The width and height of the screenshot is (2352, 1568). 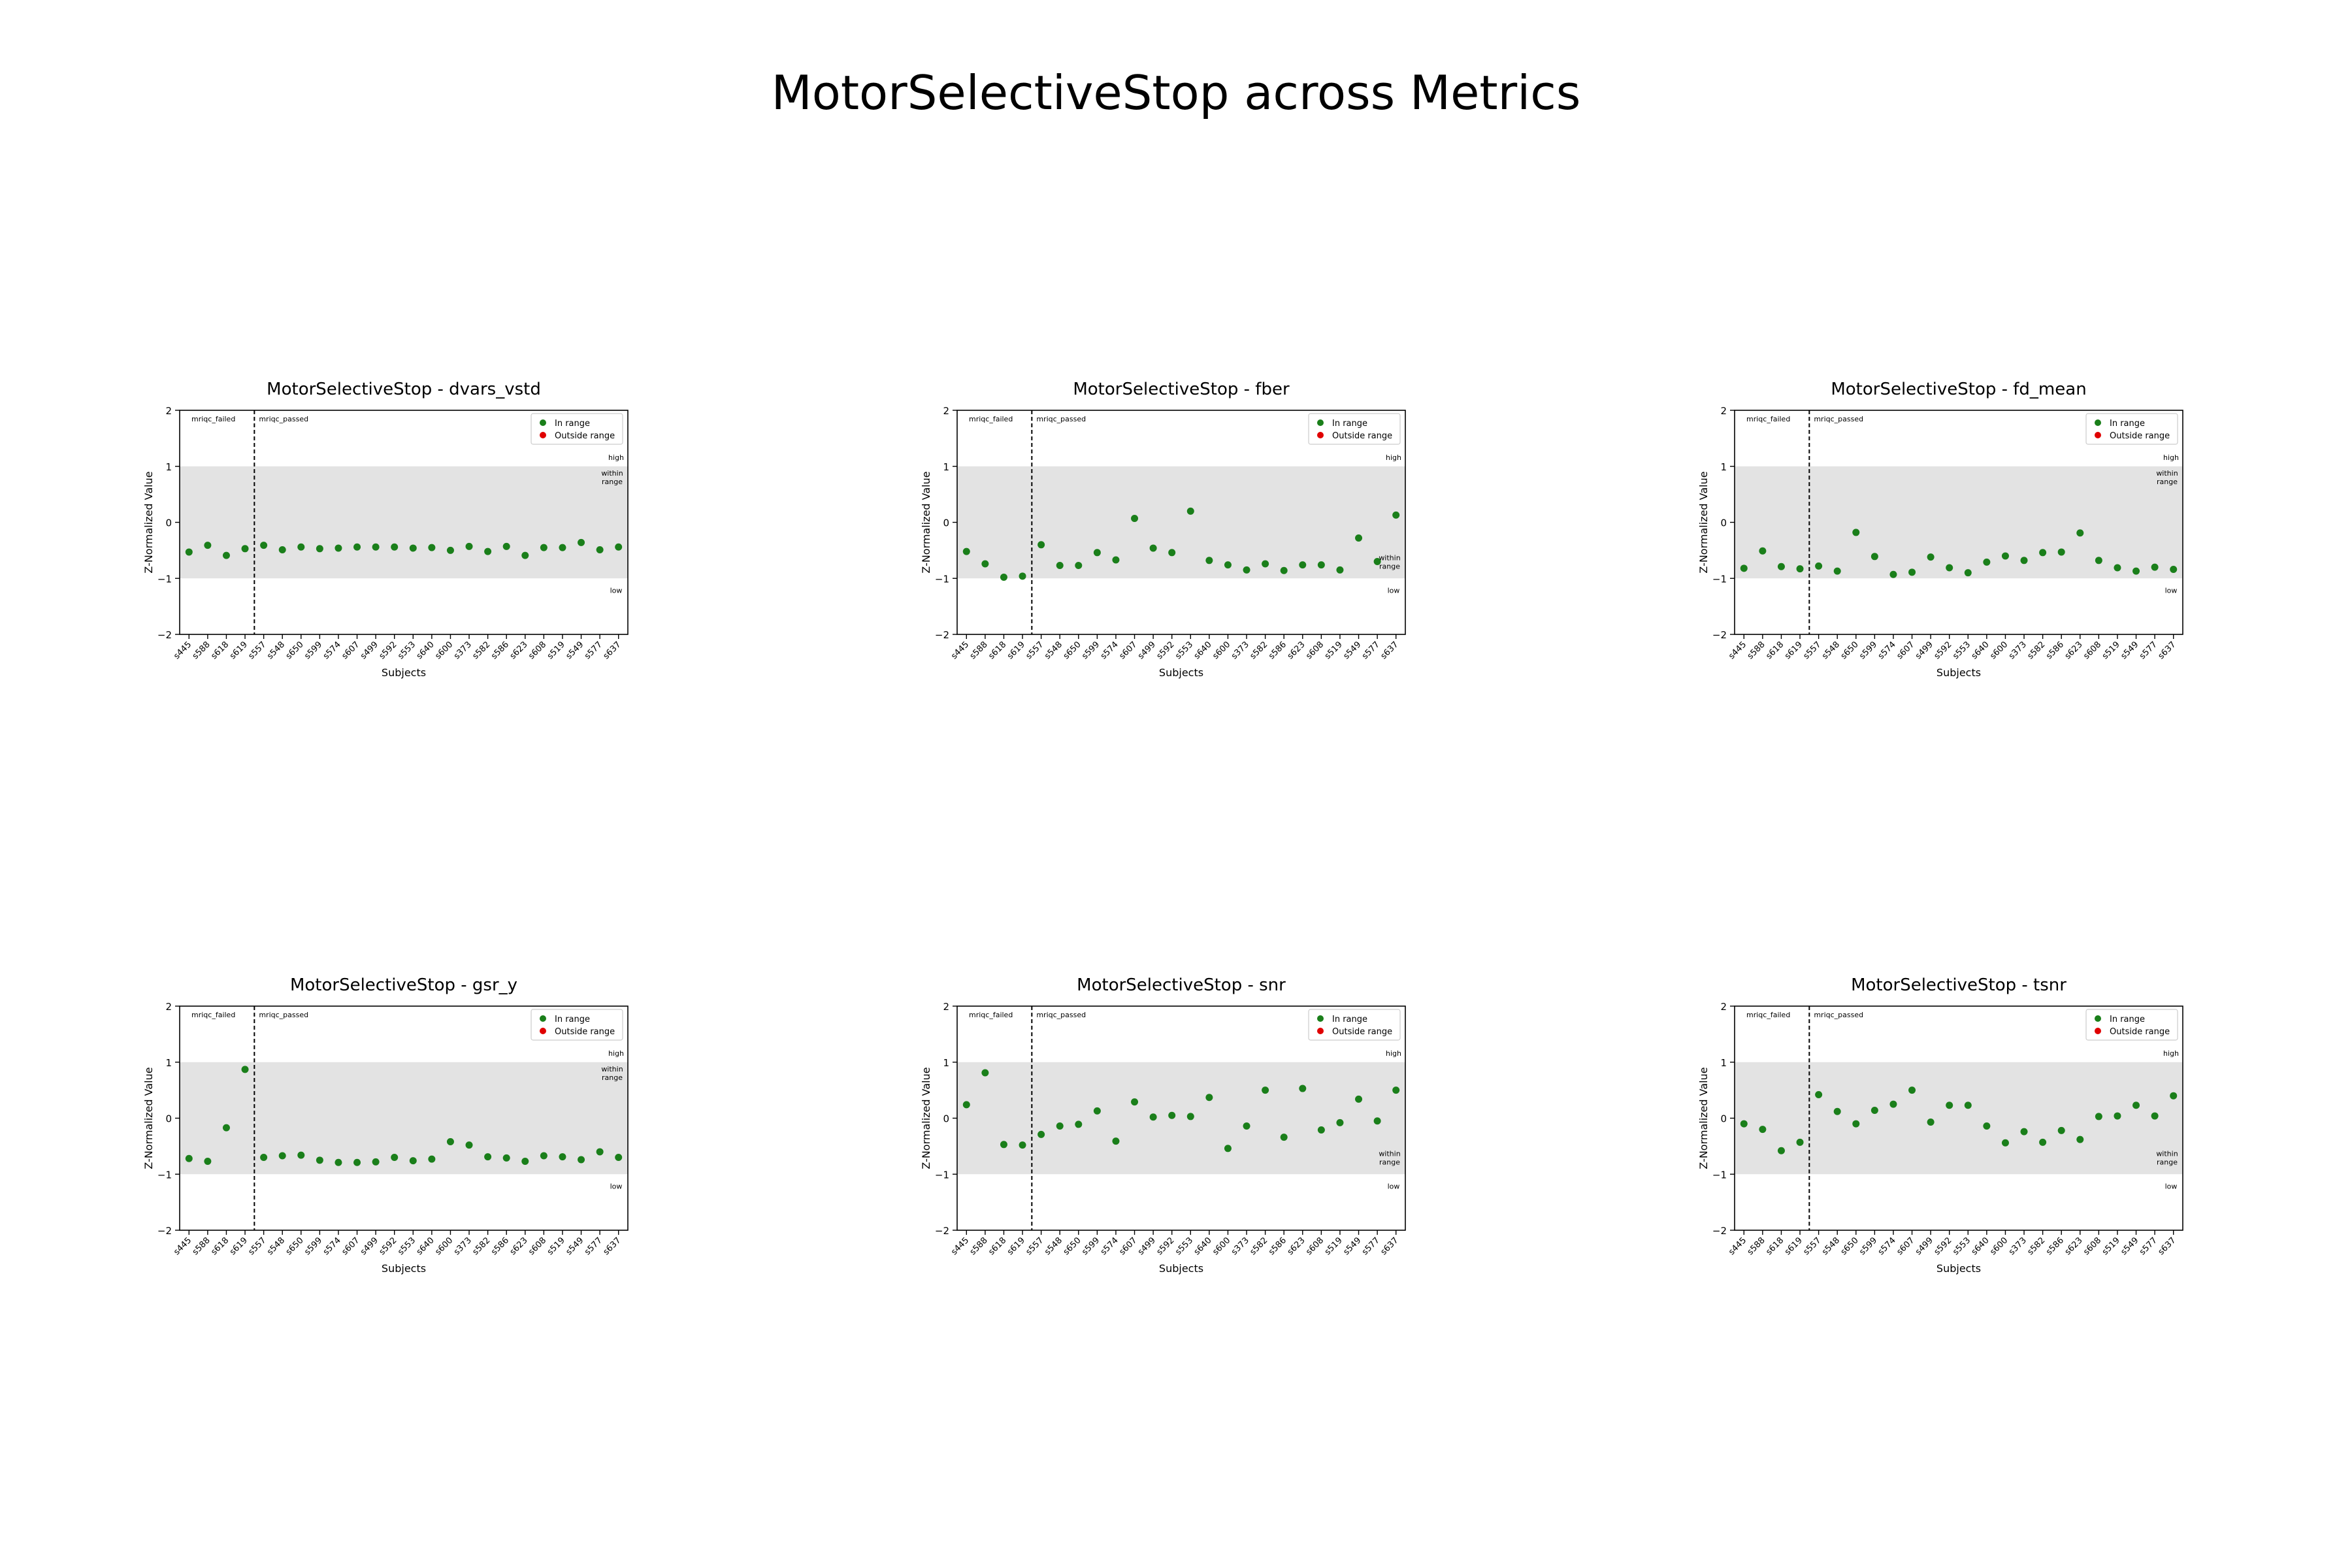 What do you see at coordinates (1203, 1246) in the screenshot?
I see `x-tick-label: s640` at bounding box center [1203, 1246].